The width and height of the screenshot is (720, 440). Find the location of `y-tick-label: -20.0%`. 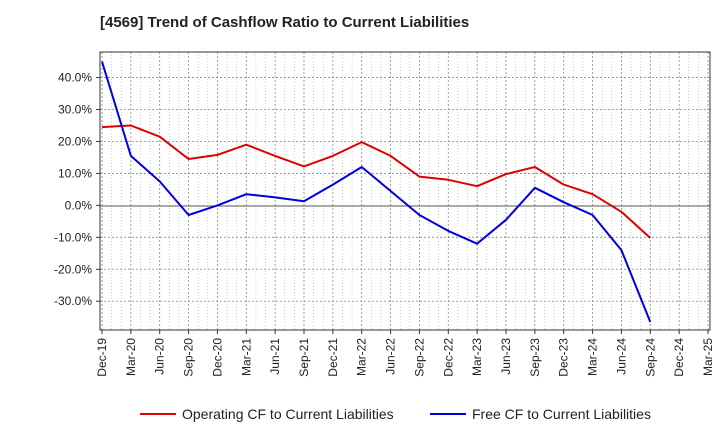

y-tick-label: -20.0% is located at coordinates (73, 269).